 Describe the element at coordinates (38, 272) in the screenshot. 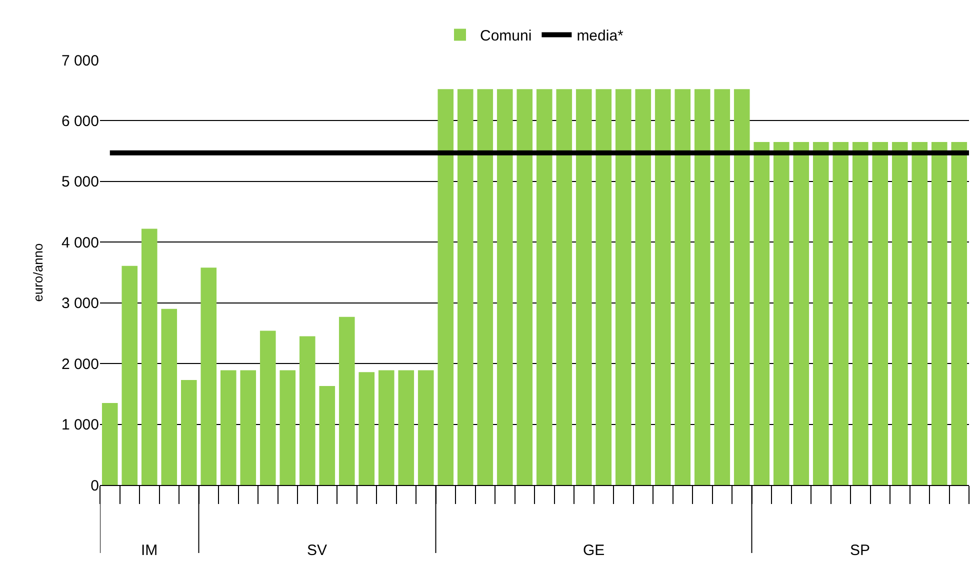

I see `y-axis-title: euro/anno` at that location.